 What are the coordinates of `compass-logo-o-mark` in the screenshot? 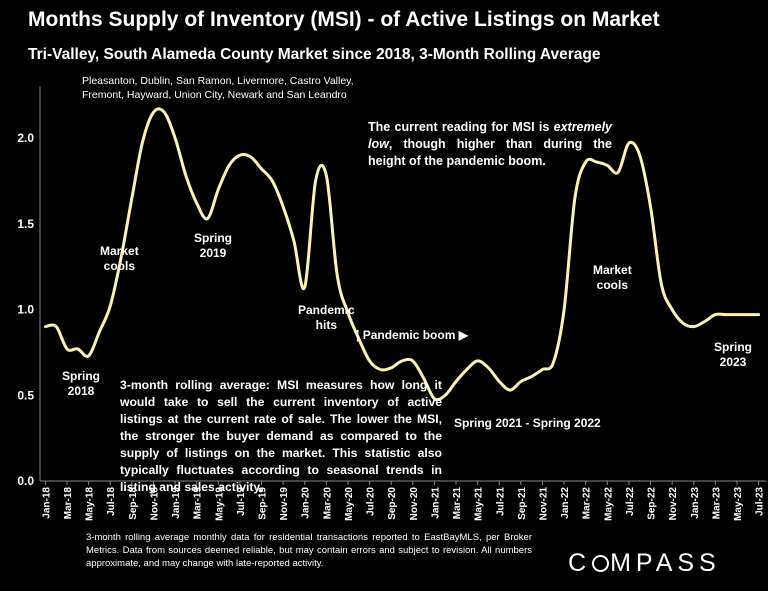 It's located at (601, 563).